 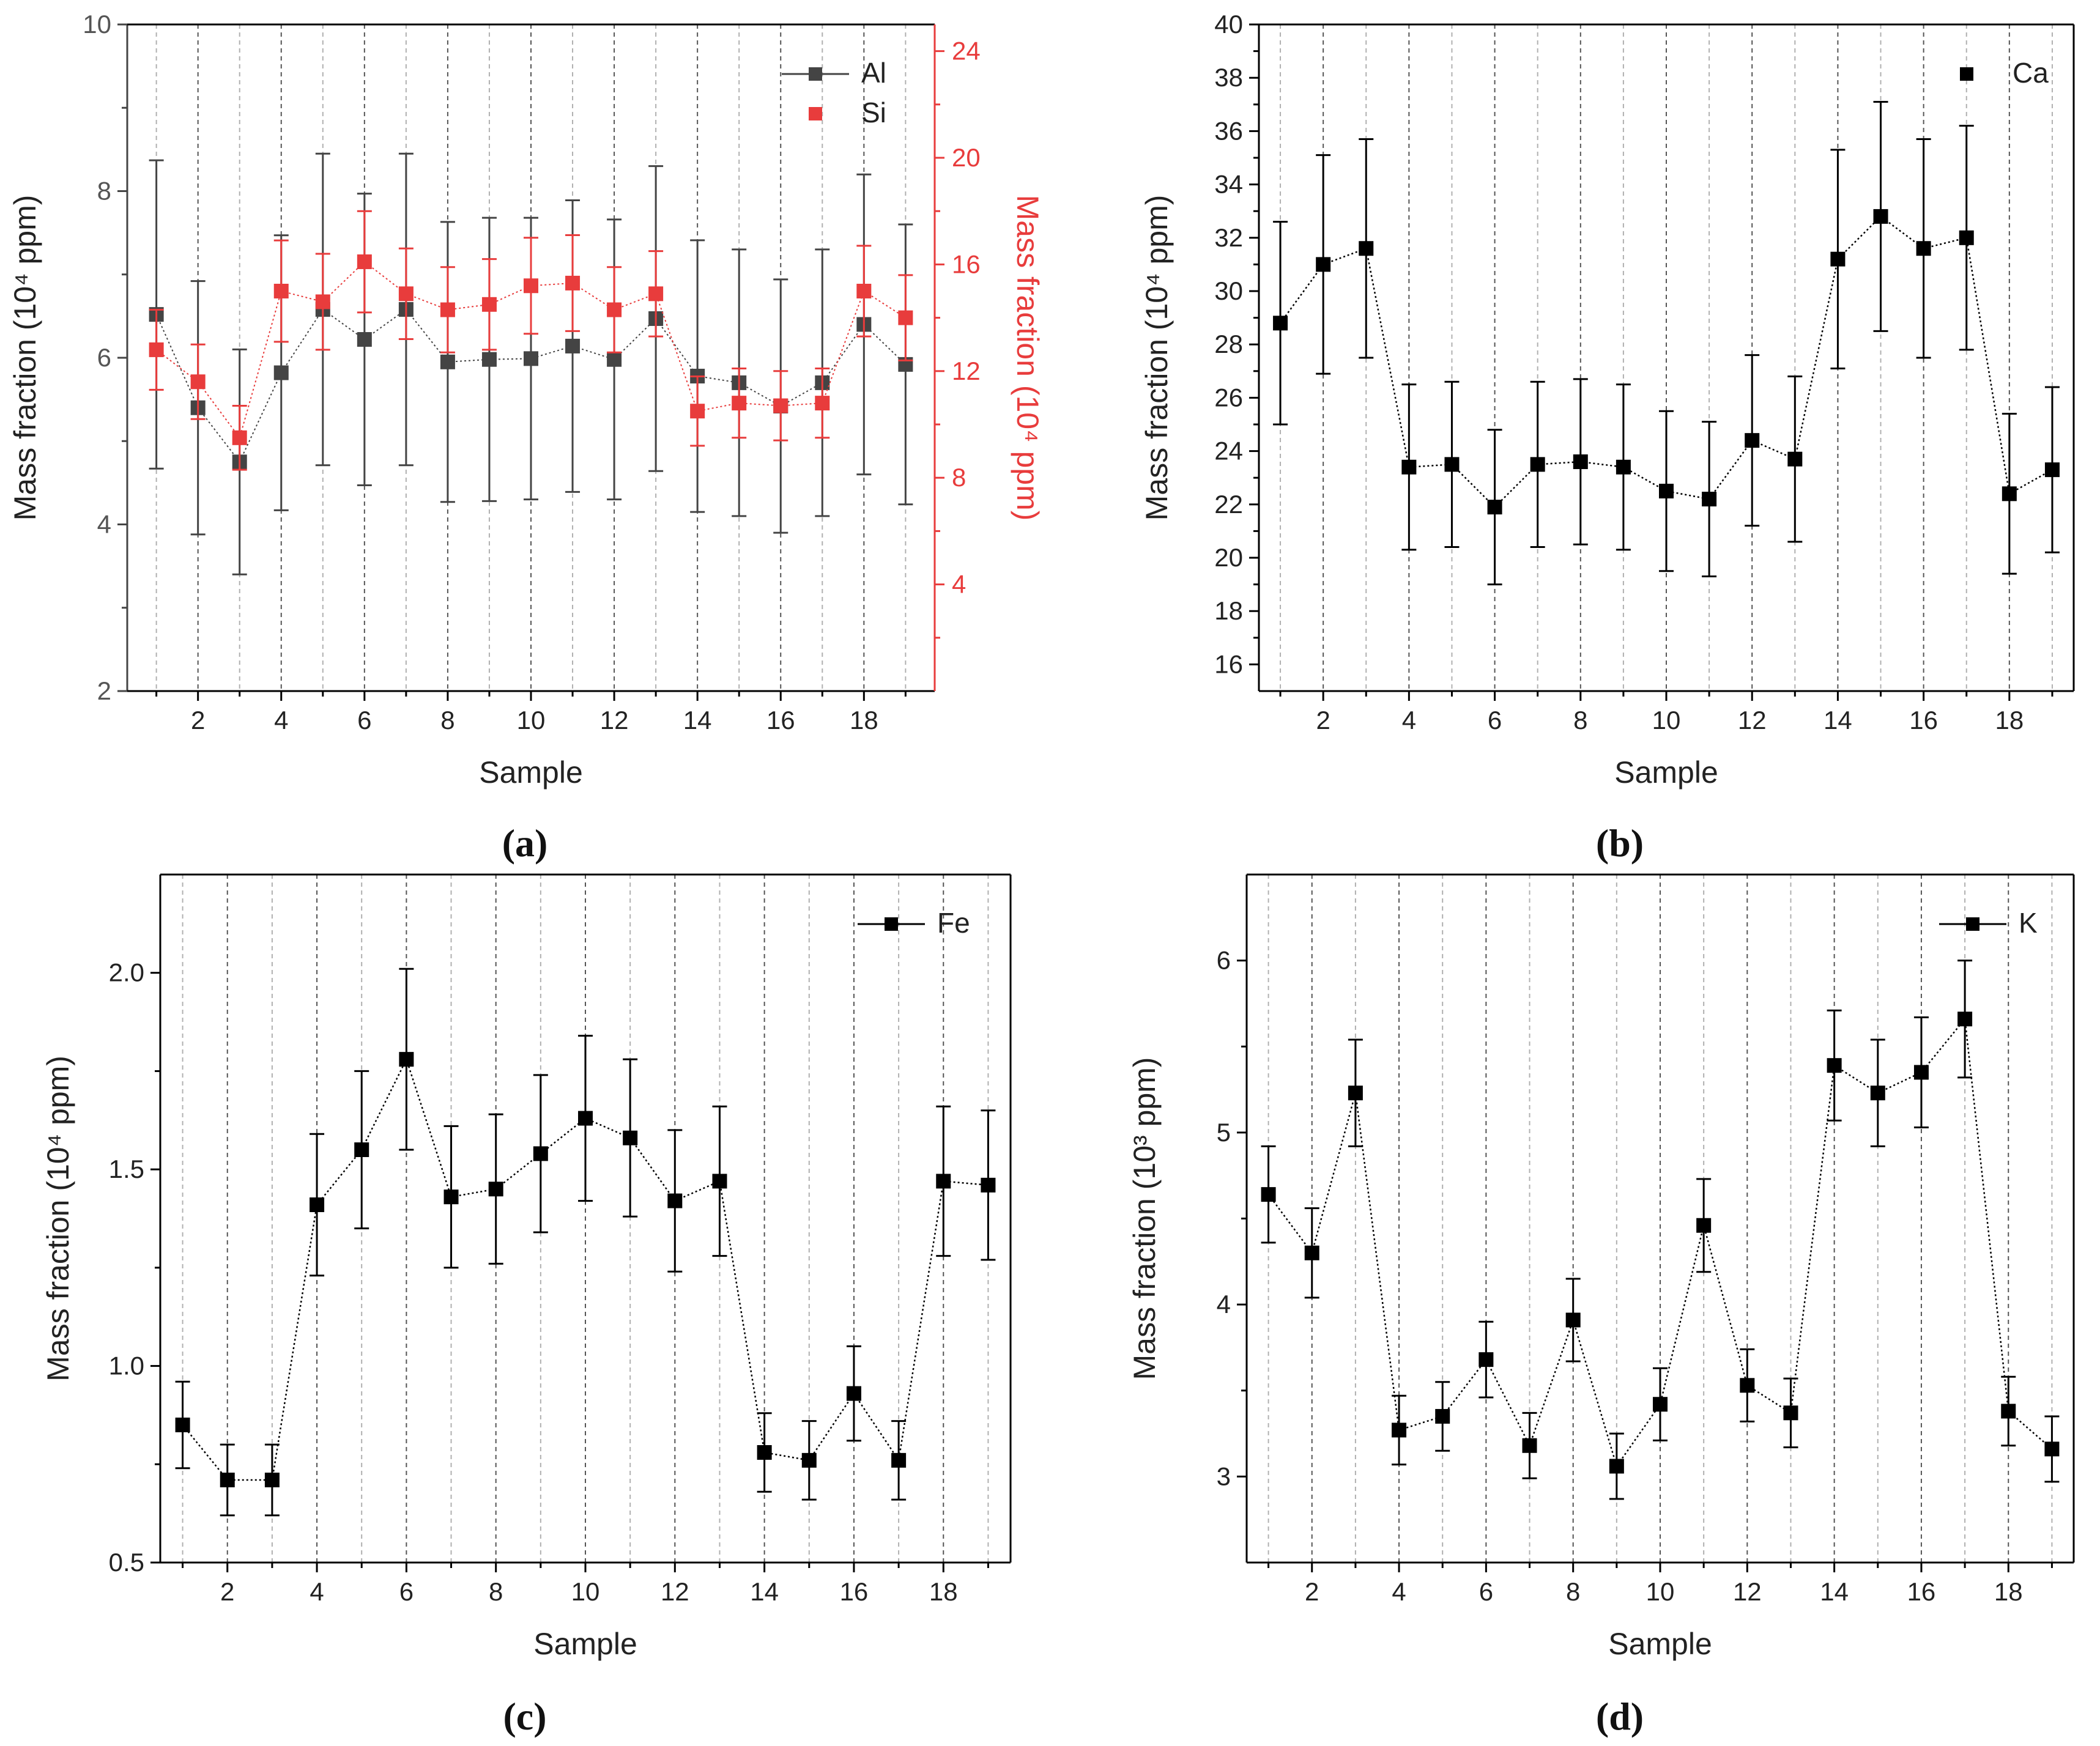 What do you see at coordinates (966, 157) in the screenshot?
I see `y2-tick-label: 20` at bounding box center [966, 157].